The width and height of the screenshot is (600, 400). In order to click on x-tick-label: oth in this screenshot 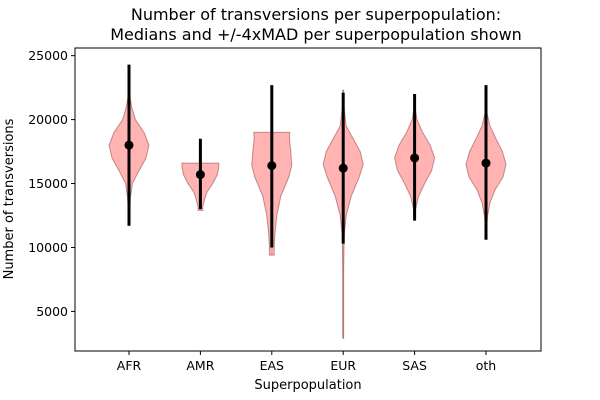, I will do `click(486, 365)`.